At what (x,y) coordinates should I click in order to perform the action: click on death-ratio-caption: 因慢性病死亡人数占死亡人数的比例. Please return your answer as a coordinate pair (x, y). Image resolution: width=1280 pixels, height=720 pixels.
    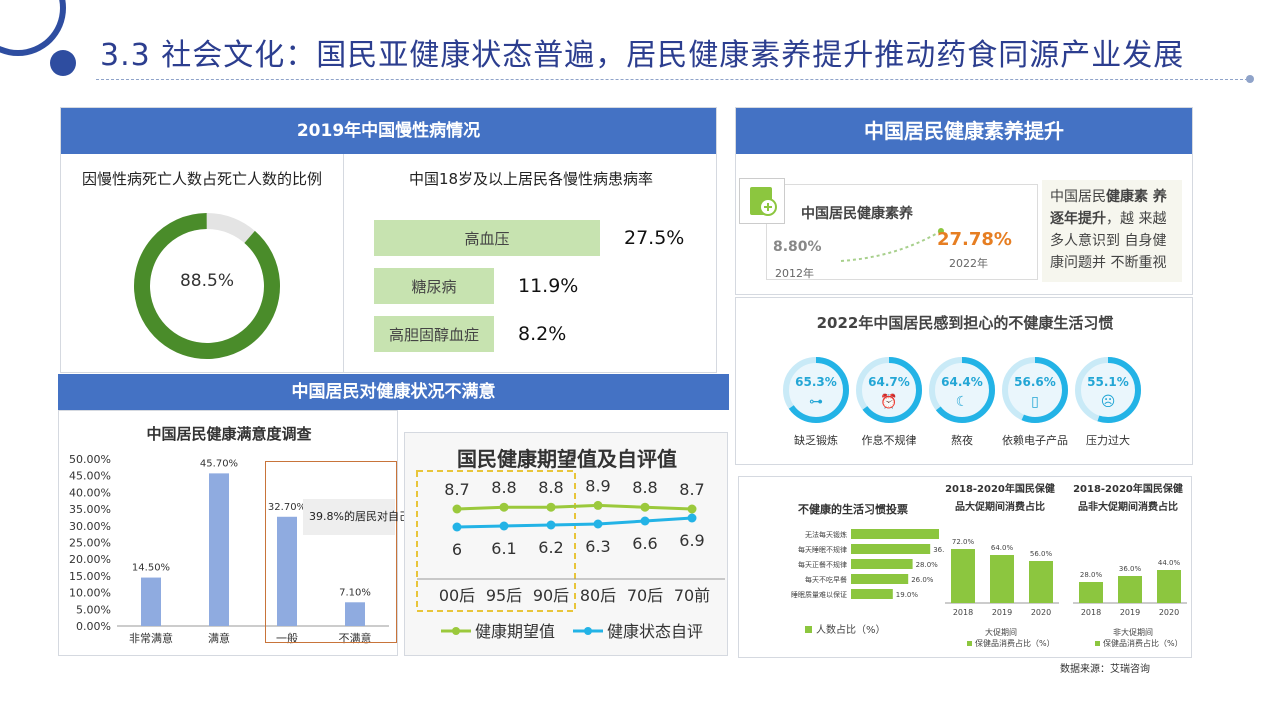
    Looking at the image, I should click on (201, 179).